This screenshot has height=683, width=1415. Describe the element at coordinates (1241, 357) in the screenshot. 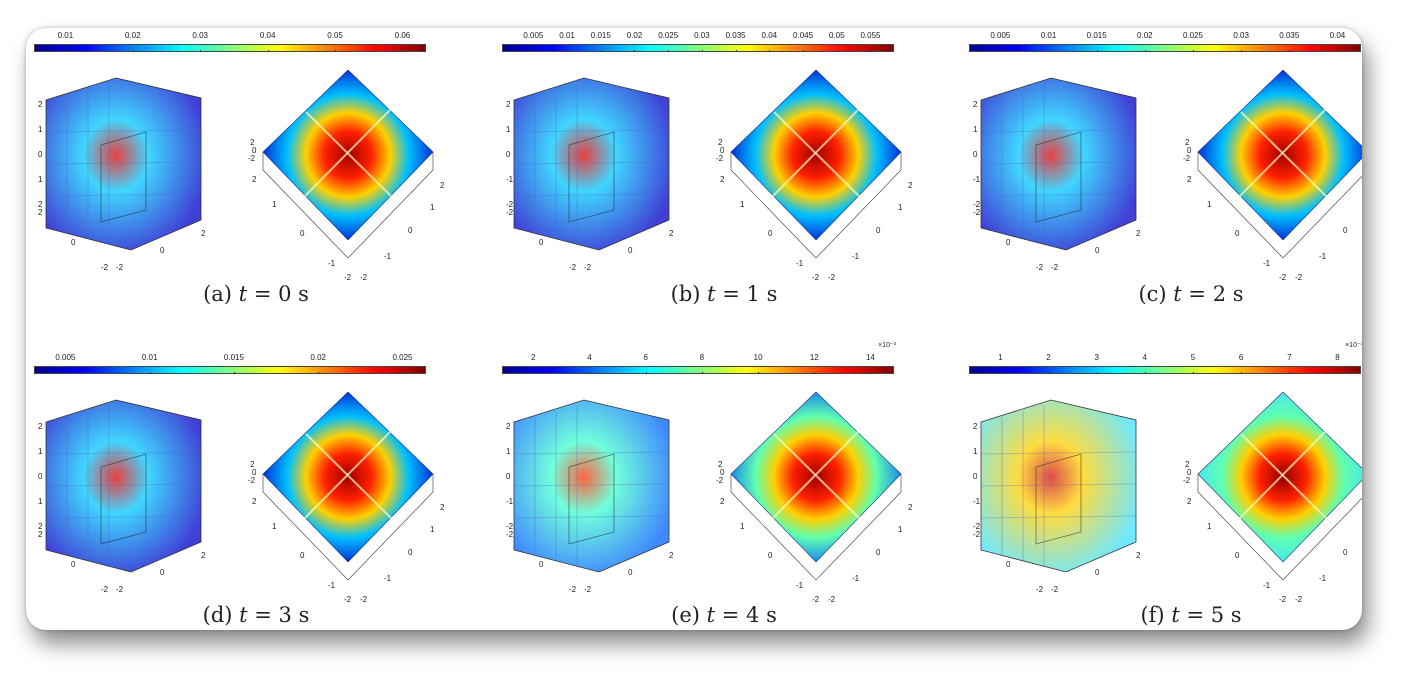

I see `colorbar-tick-label: 6` at that location.